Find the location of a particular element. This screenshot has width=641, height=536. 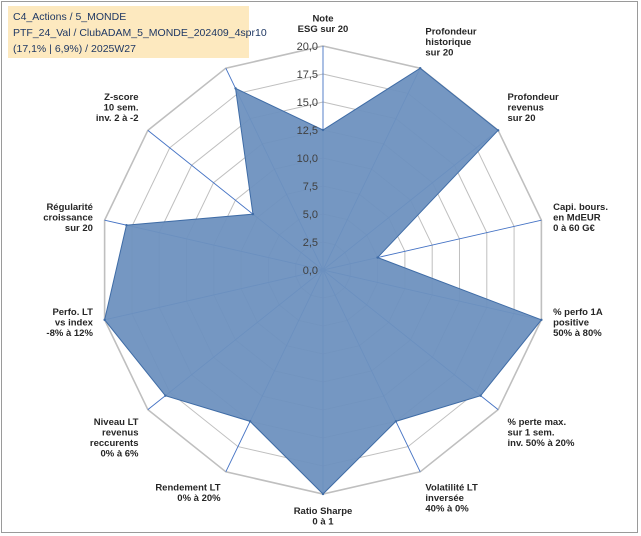

tick-label: 15,0 is located at coordinates (307, 103).